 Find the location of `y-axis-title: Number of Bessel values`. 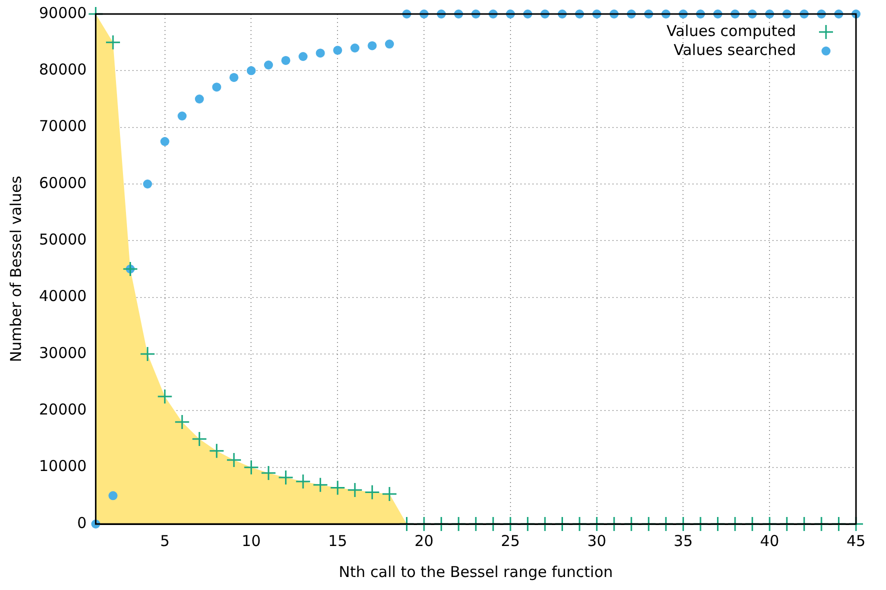

y-axis-title: Number of Bessel values is located at coordinates (15, 269).